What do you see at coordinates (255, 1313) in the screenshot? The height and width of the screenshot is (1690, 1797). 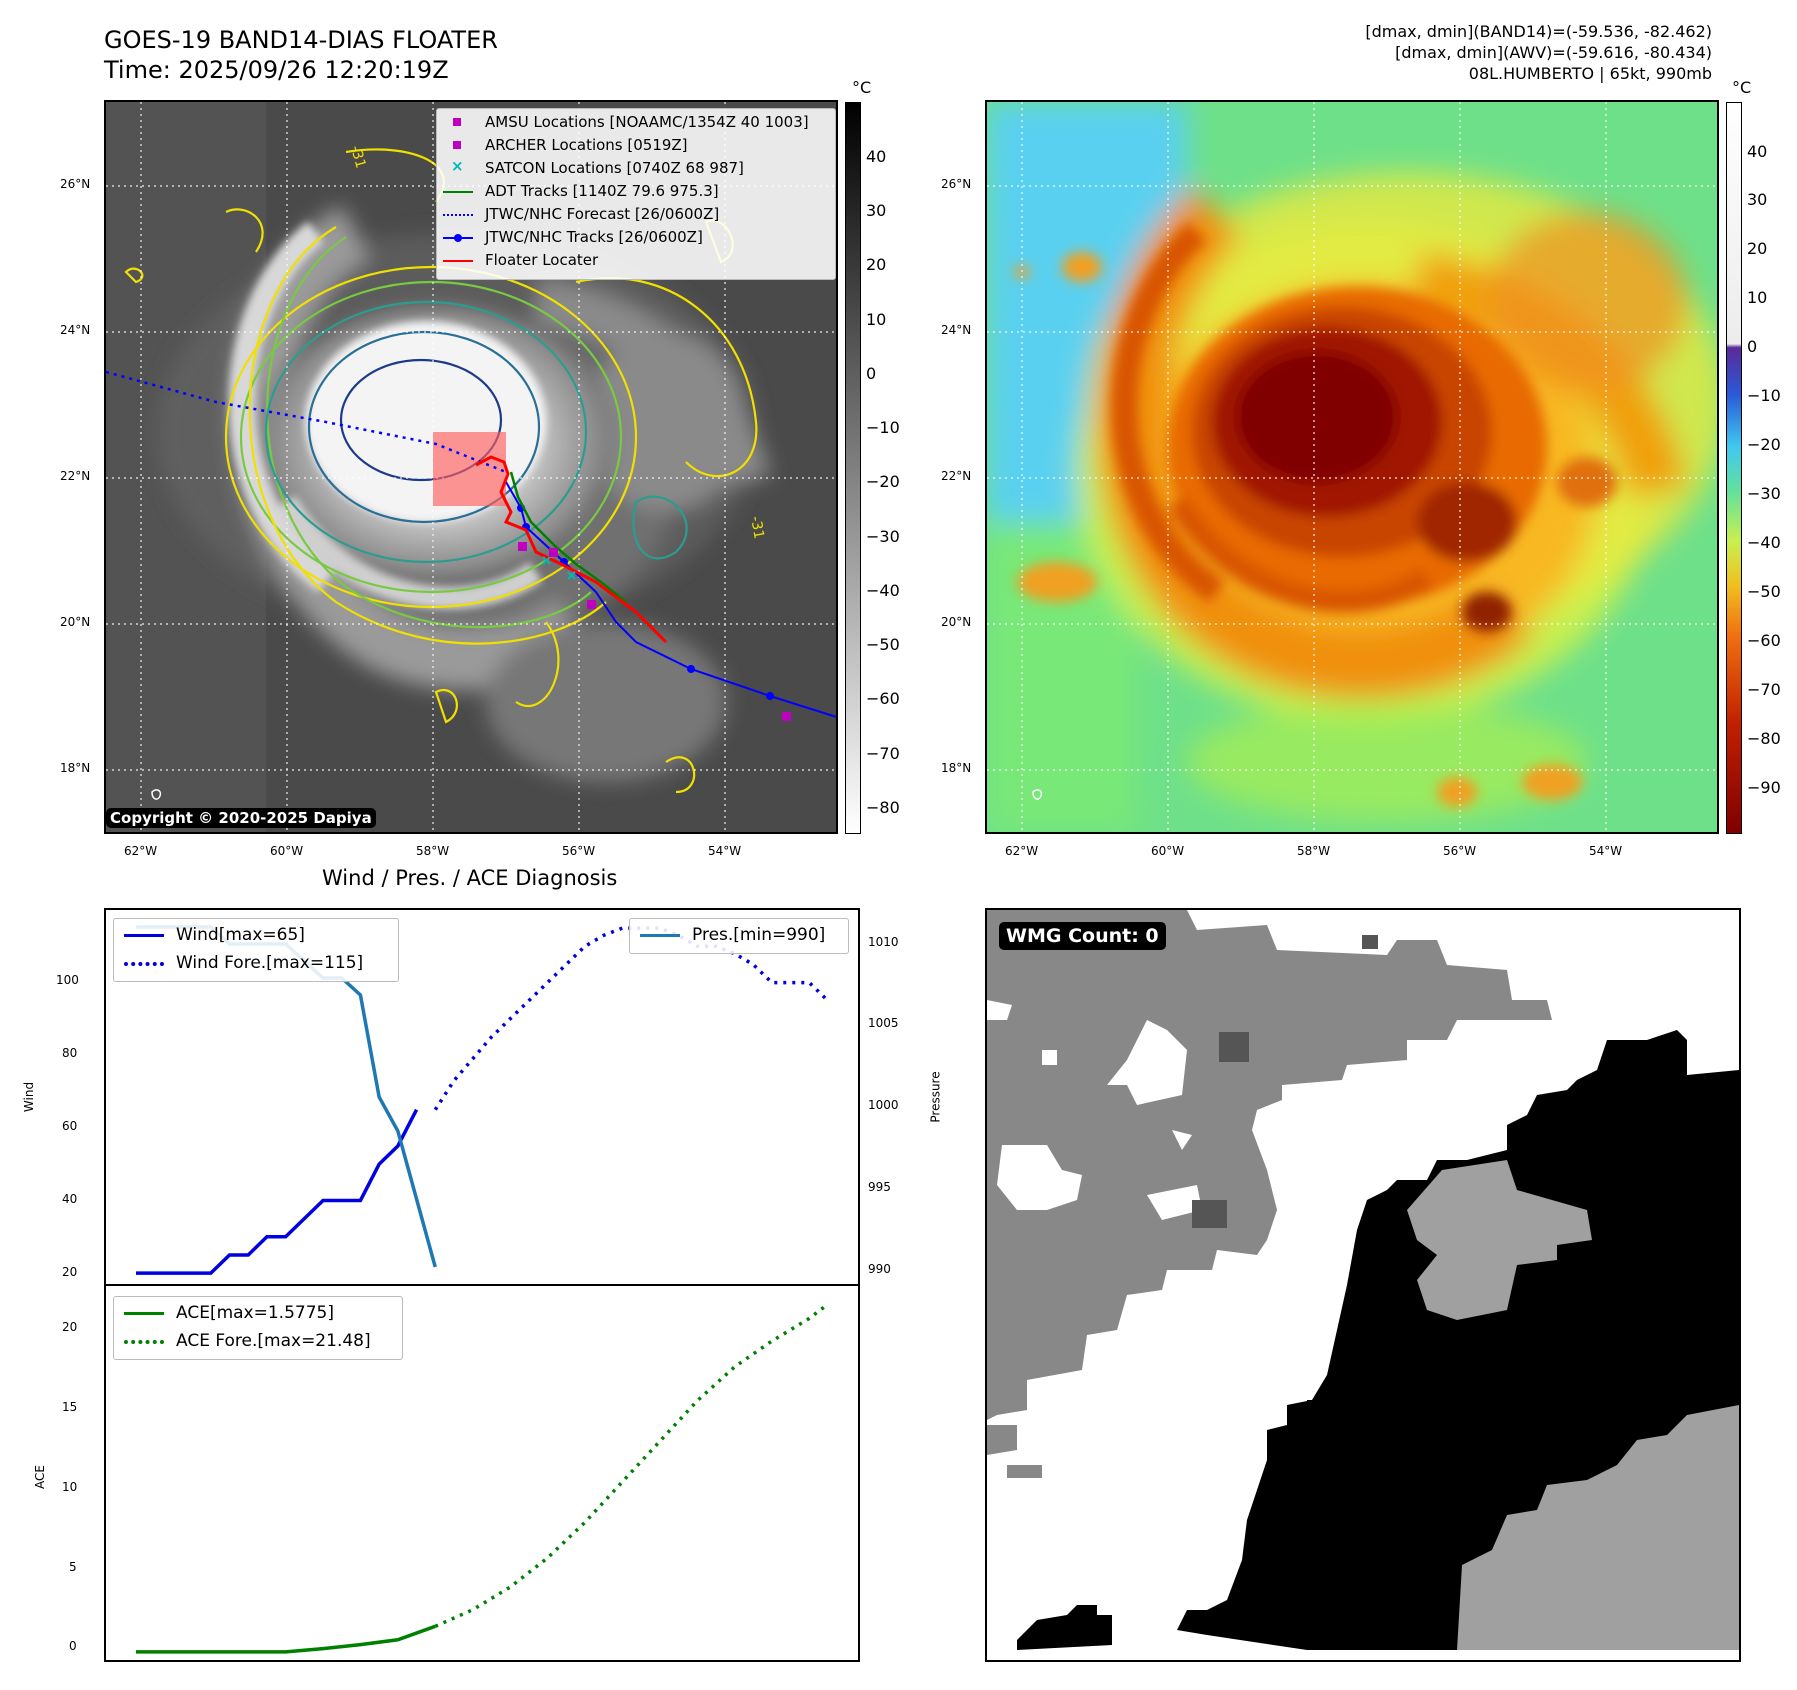 I see `ace-legend-label-obs: ACE[max=1.5775]` at bounding box center [255, 1313].